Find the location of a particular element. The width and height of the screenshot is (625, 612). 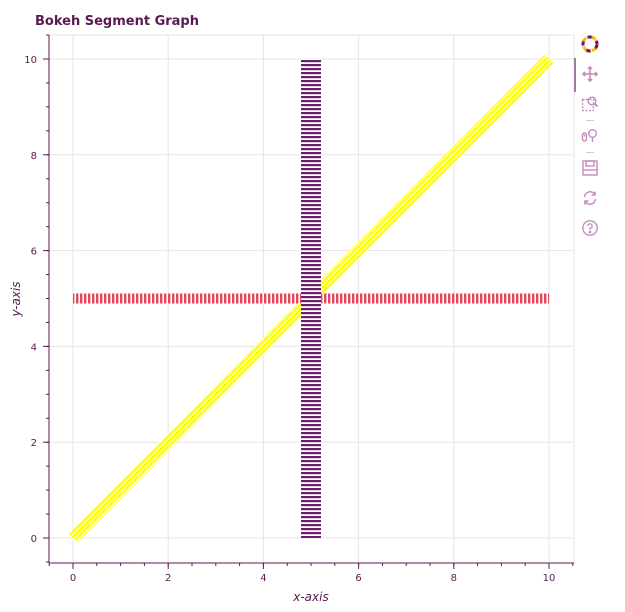

wheel-zoom-tool-icon is located at coordinates (590, 136).